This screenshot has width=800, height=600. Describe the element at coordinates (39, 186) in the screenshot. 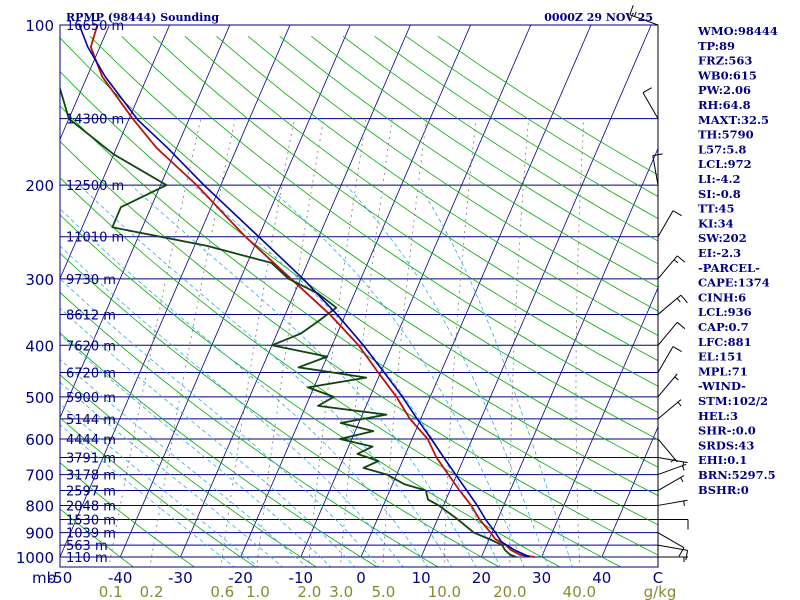

I see `pressure-tick-label: 200` at that location.